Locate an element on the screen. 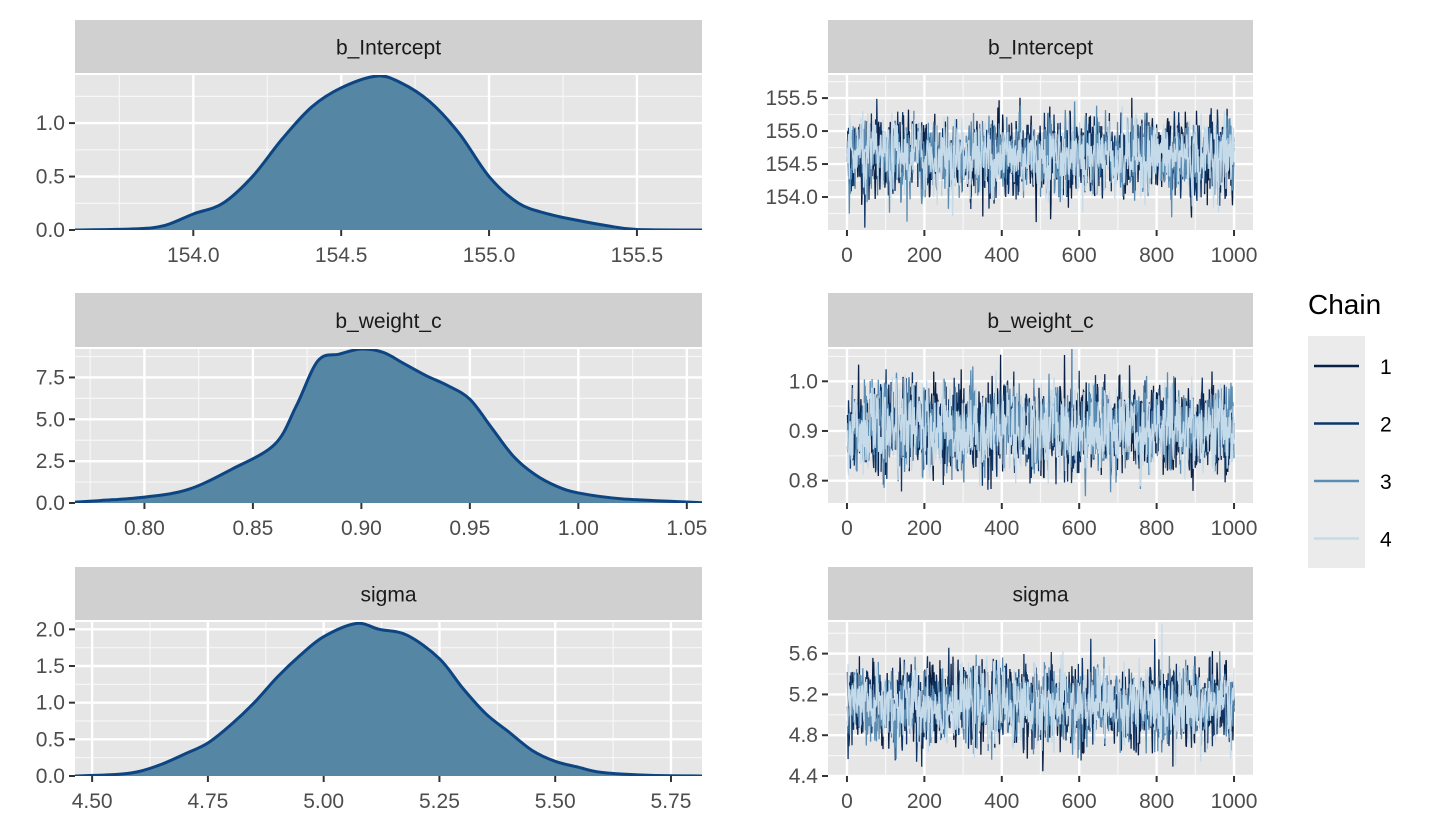 The image size is (1440, 840). x-tick-label: 5.50 is located at coordinates (555, 801).